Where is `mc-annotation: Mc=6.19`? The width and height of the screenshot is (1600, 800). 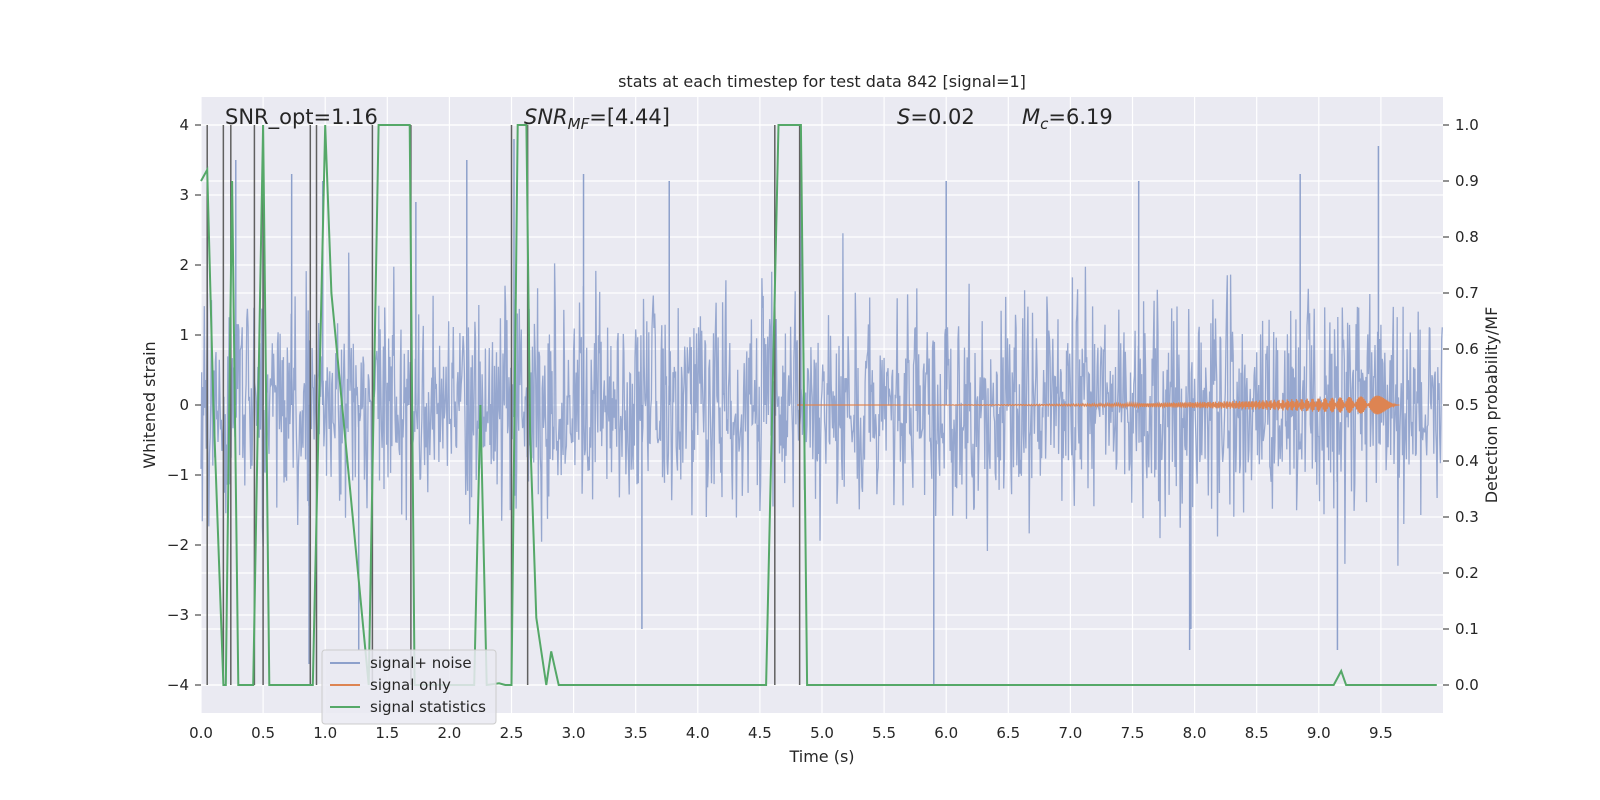 mc-annotation: Mc=6.19 is located at coordinates (1067, 119).